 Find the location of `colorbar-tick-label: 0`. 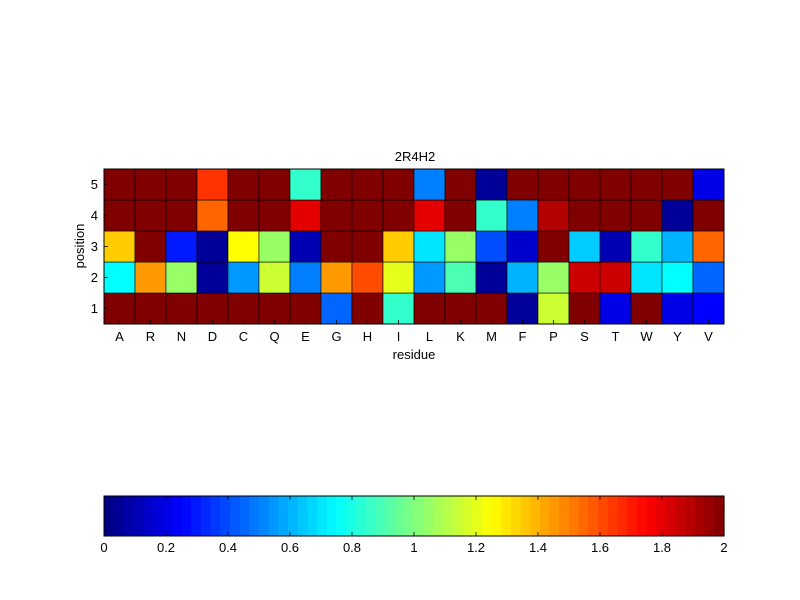

colorbar-tick-label: 0 is located at coordinates (103, 547).